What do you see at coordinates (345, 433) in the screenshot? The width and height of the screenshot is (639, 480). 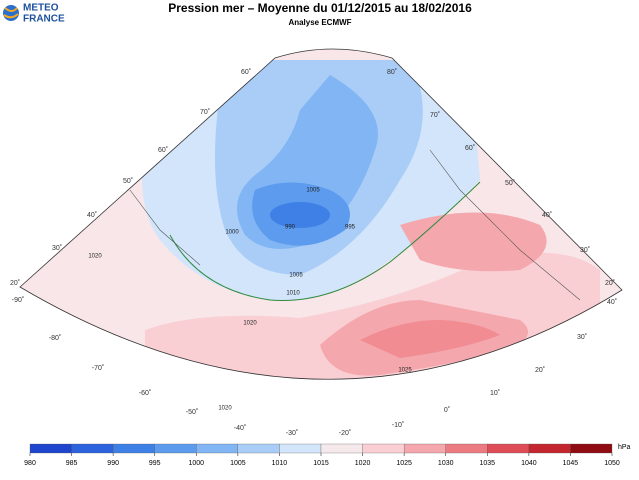 I see `graticule-label: -20˚` at bounding box center [345, 433].